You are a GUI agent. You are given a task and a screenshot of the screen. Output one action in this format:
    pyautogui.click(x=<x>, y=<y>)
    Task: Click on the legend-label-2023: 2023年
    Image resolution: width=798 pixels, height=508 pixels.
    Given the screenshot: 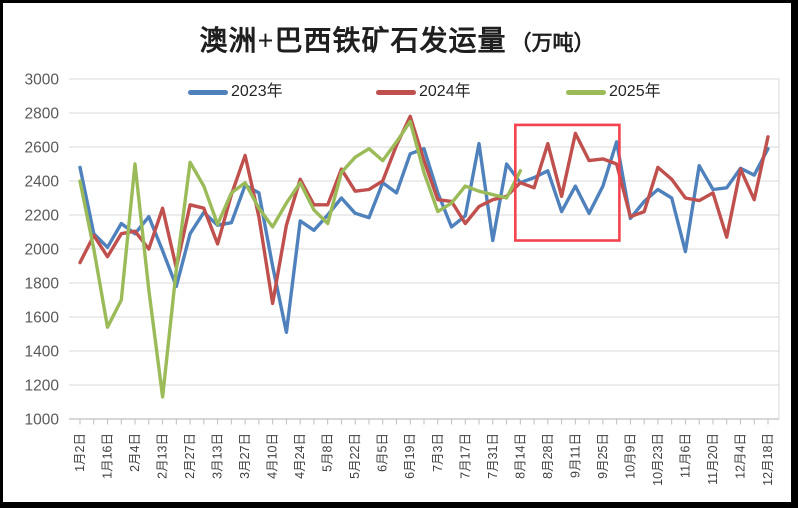 What is the action you would take?
    pyautogui.click(x=257, y=91)
    